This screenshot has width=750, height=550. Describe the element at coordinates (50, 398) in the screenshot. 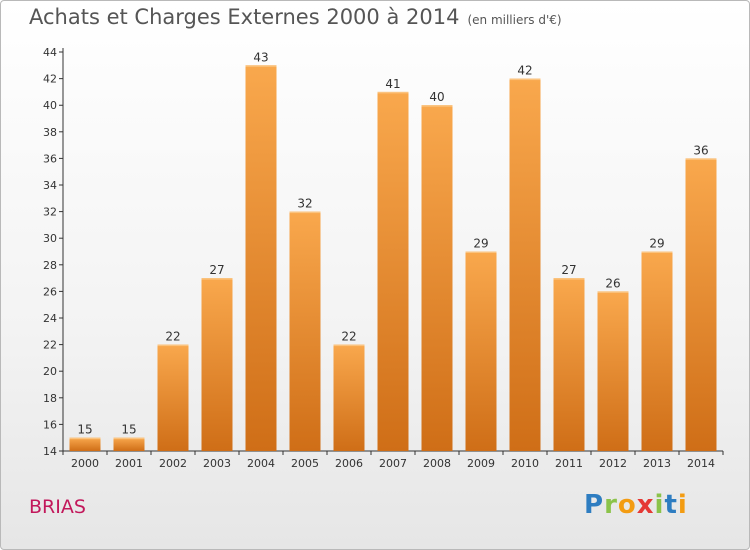

I see `y-tick-label: 18` at that location.